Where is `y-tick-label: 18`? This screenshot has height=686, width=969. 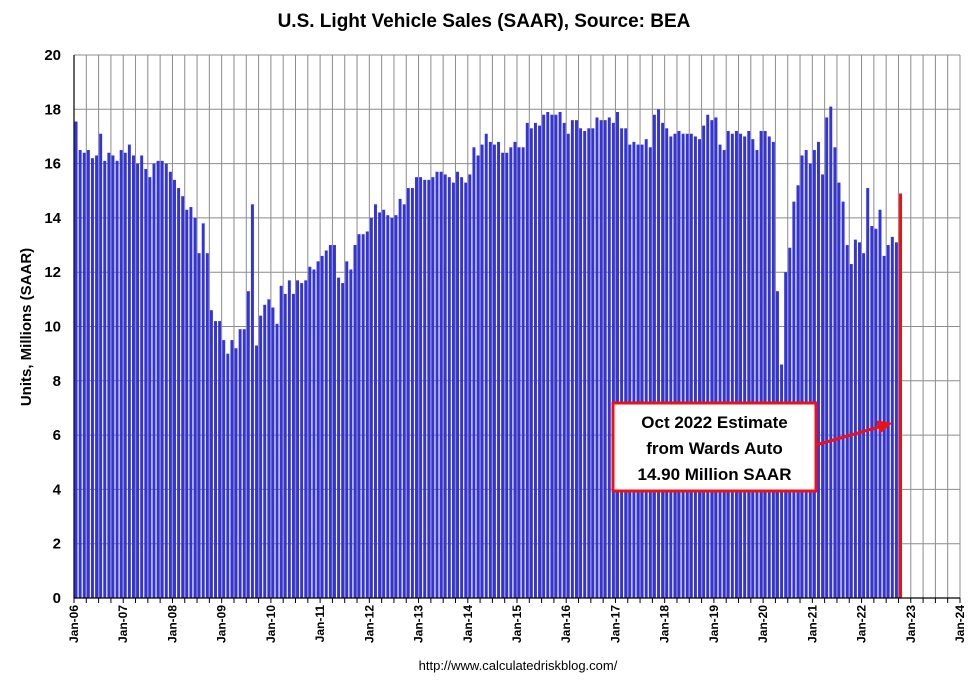
y-tick-label: 18 is located at coordinates (52, 109).